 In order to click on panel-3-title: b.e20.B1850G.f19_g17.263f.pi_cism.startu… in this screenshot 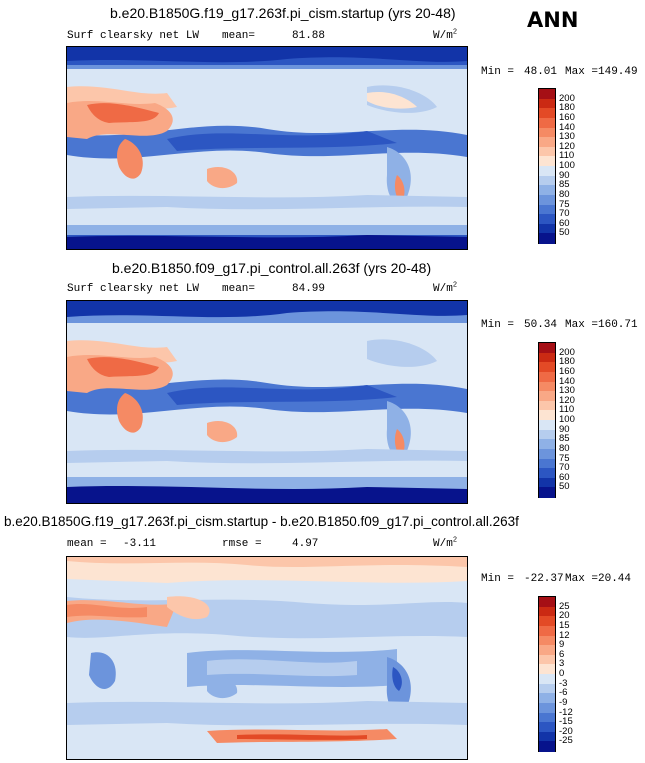, I will do `click(261, 521)`.